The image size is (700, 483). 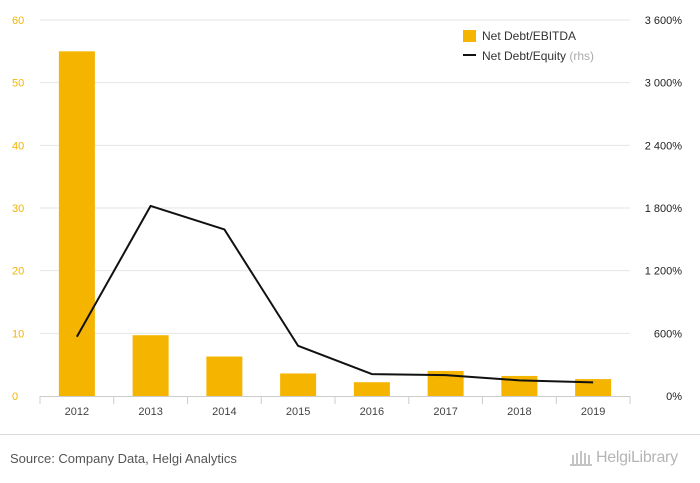 What do you see at coordinates (298, 384) in the screenshot?
I see `bar-2015` at bounding box center [298, 384].